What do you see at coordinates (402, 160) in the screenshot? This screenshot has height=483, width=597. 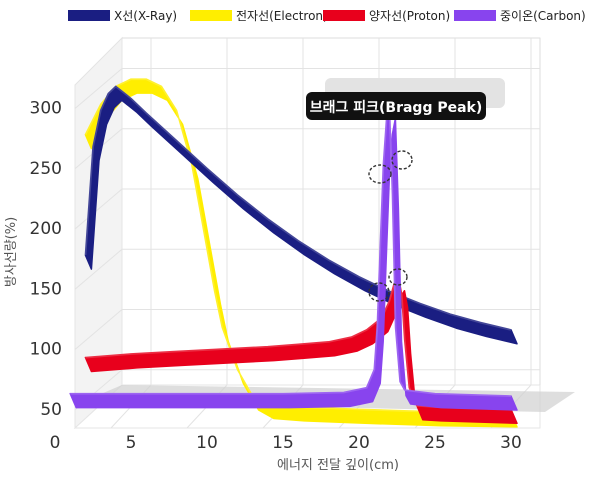 I see `bragg-peak-marker-carbon-b` at bounding box center [402, 160].